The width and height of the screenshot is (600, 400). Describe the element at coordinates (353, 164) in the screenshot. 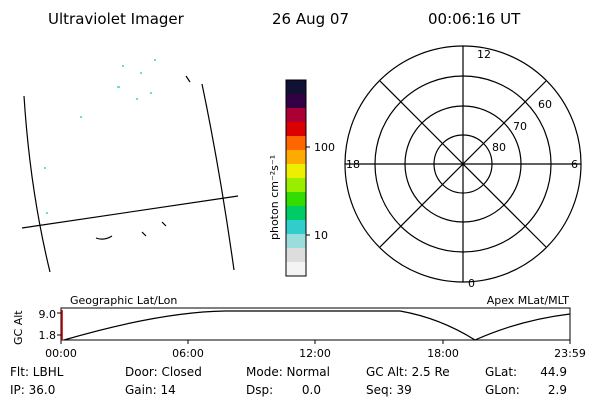

I see `mlt-label-18: 18` at that location.